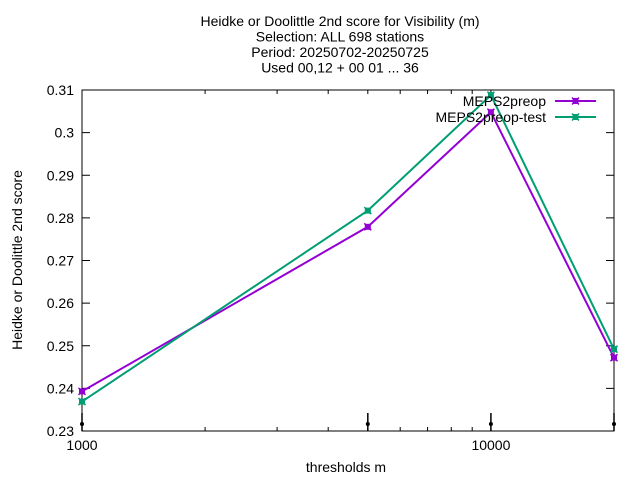 The image size is (640, 480). I want to click on title-line: Used 00,12 + 00 01 ... 36, so click(340, 68).